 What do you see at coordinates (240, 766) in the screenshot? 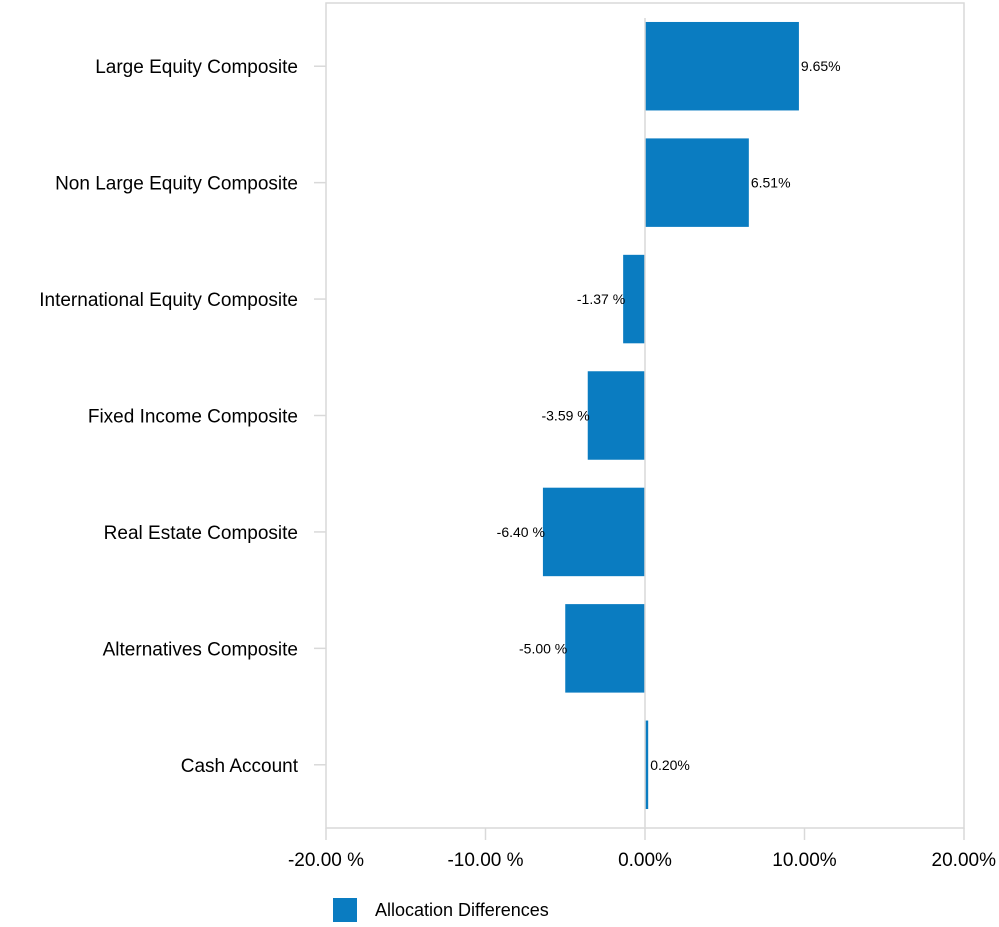
I see `category-label: Cash Account` at bounding box center [240, 766].